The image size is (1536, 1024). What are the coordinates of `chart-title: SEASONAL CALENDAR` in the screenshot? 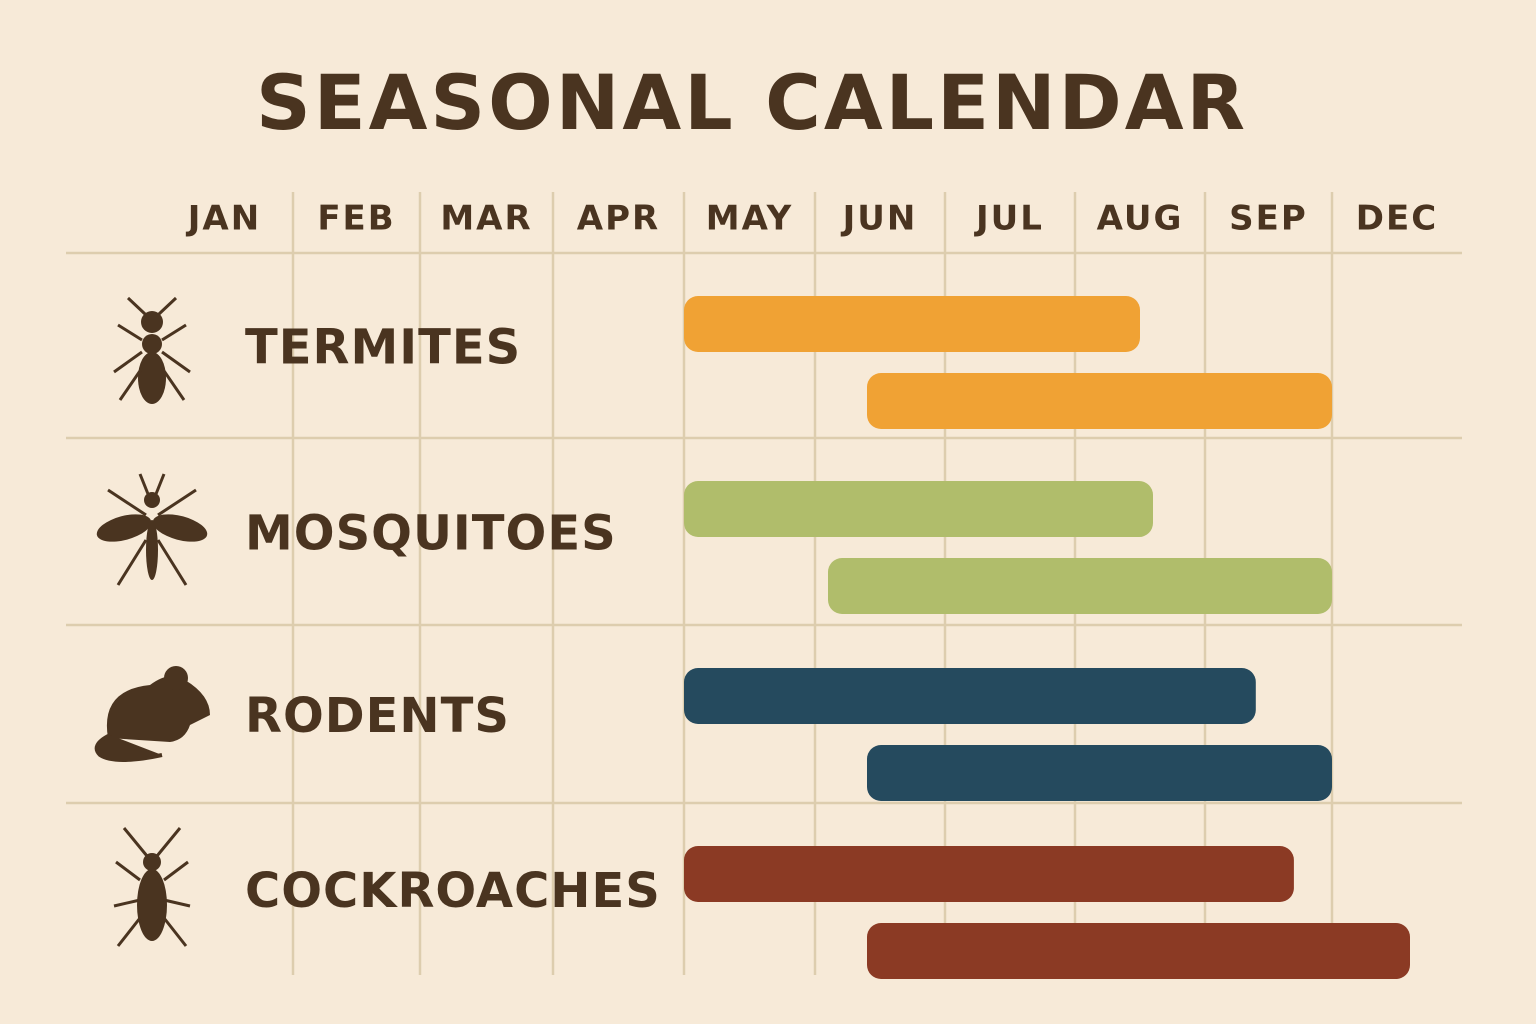 It's located at (752, 102).